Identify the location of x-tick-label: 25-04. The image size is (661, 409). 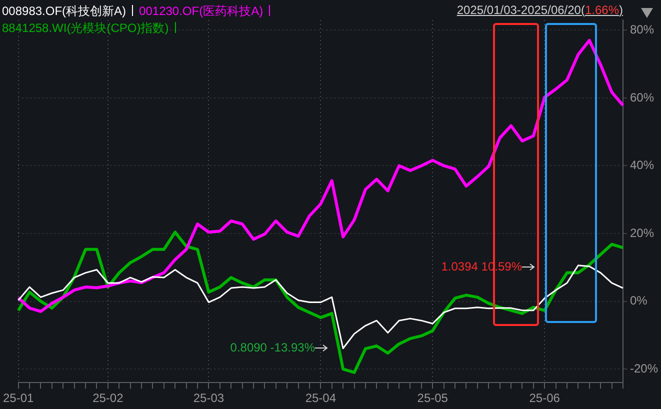
(320, 398).